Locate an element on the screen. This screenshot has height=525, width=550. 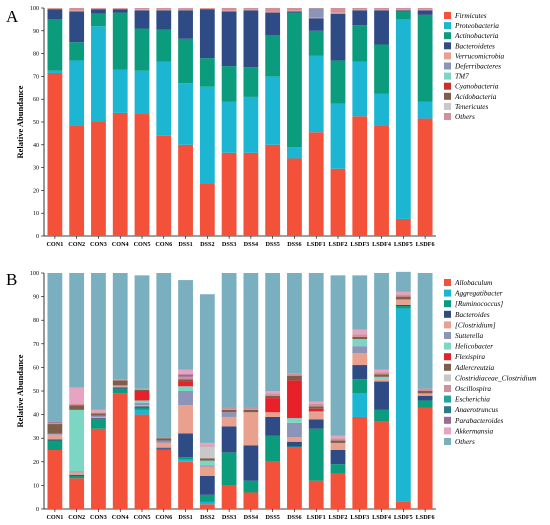
panel-label: A is located at coordinates (12, 16).